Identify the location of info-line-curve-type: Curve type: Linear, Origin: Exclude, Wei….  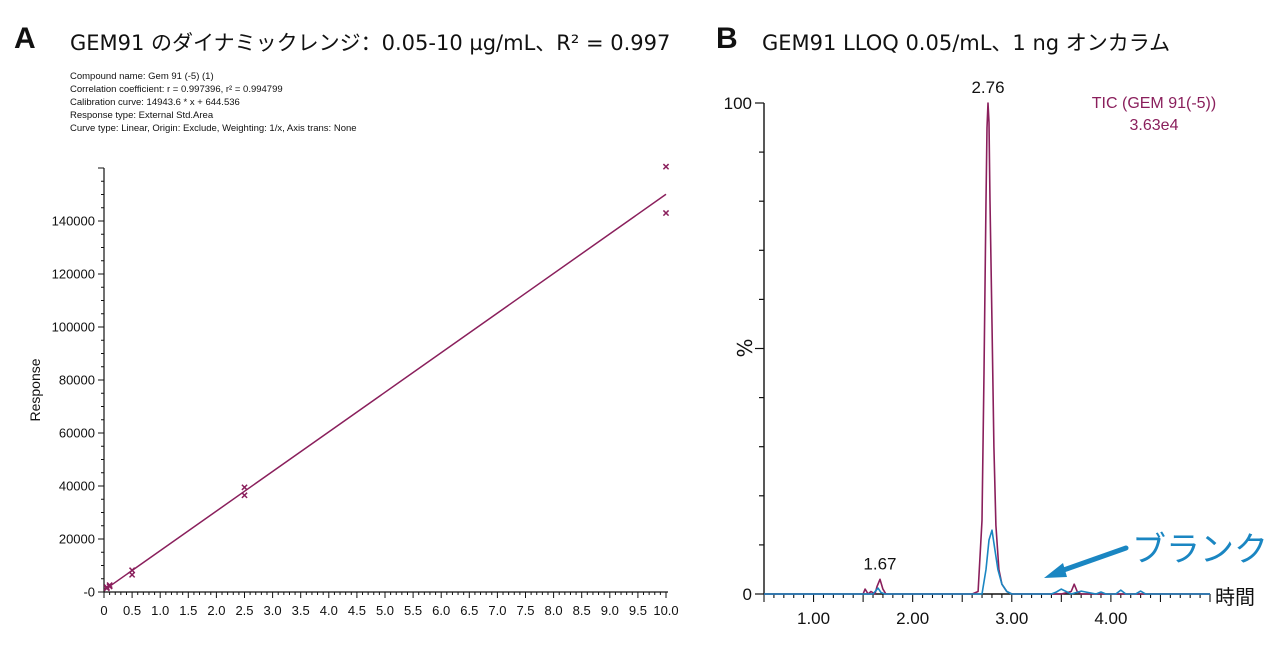
(213, 128).